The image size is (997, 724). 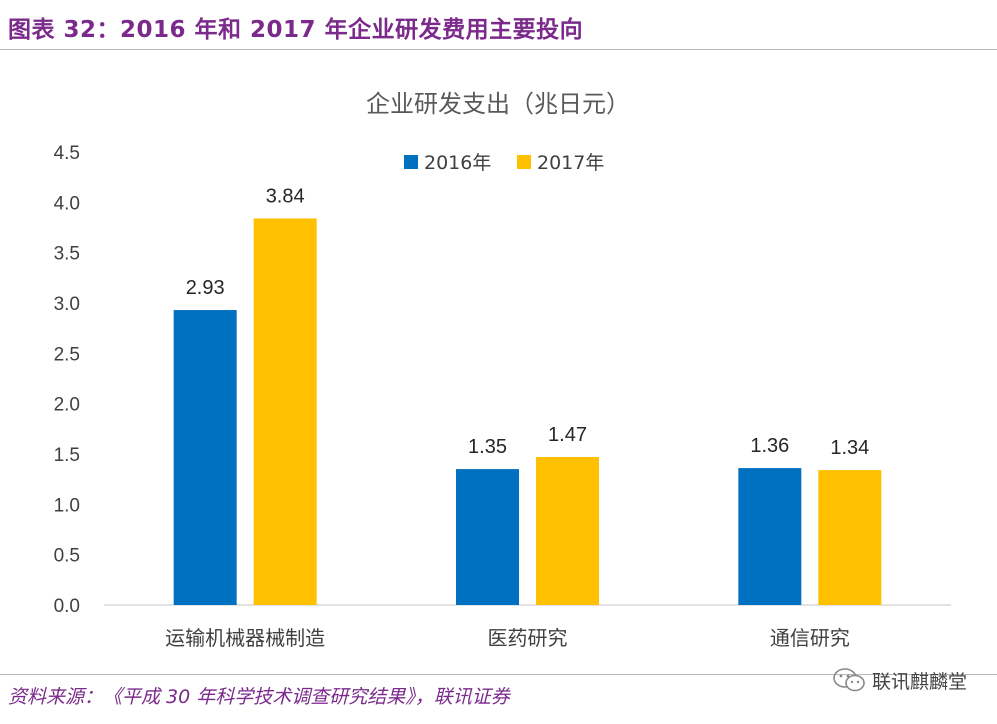 I want to click on chart-legend: 2016年 2017年, so click(x=504, y=163).